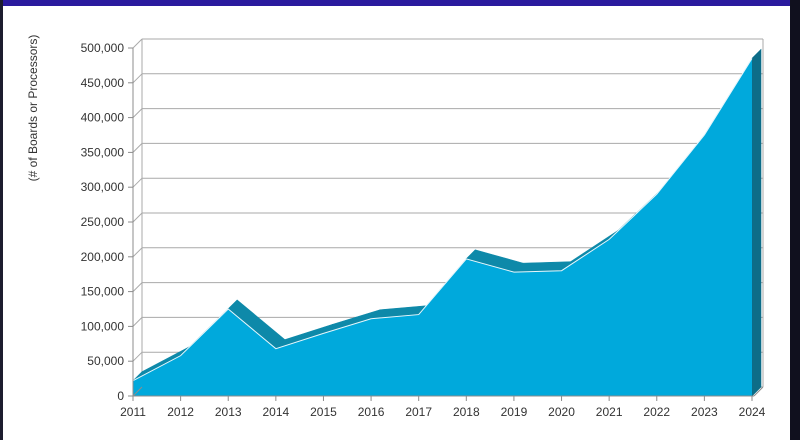 Image resolution: width=800 pixels, height=440 pixels. What do you see at coordinates (33, 108) in the screenshot?
I see `y-axis-label: (# of Boards or Processors)` at bounding box center [33, 108].